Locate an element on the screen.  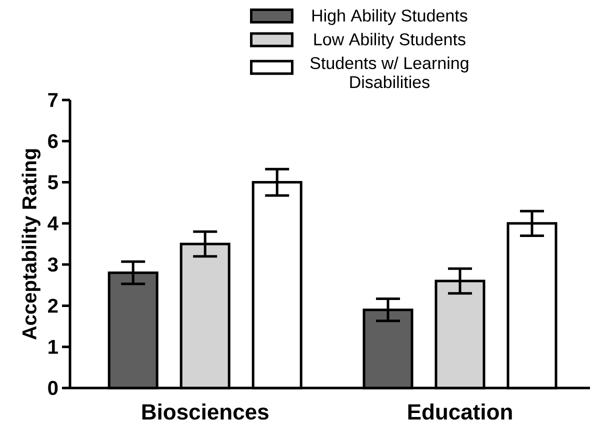
legend-label: Students w/ Learning Disabilities is located at coordinates (389, 72).